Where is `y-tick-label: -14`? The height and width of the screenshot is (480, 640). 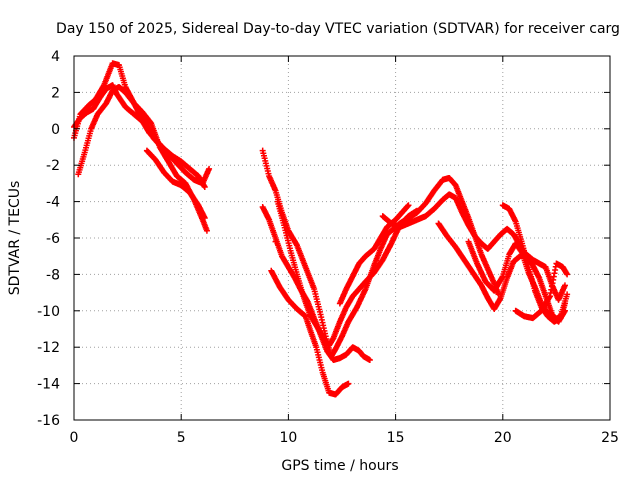 y-tick-label: -14 is located at coordinates (48, 385).